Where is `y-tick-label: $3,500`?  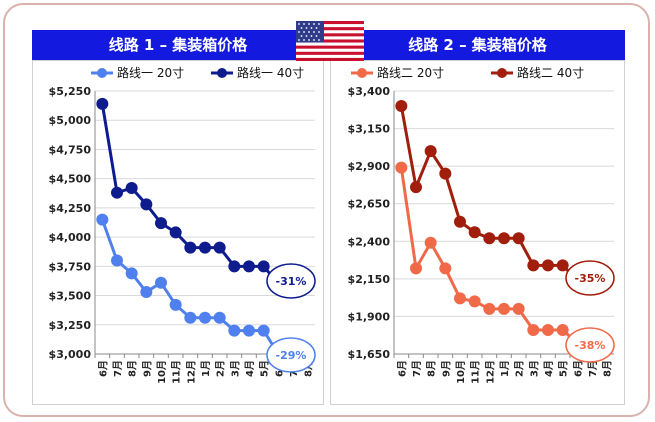 y-tick-label: $3,500 is located at coordinates (70, 296).